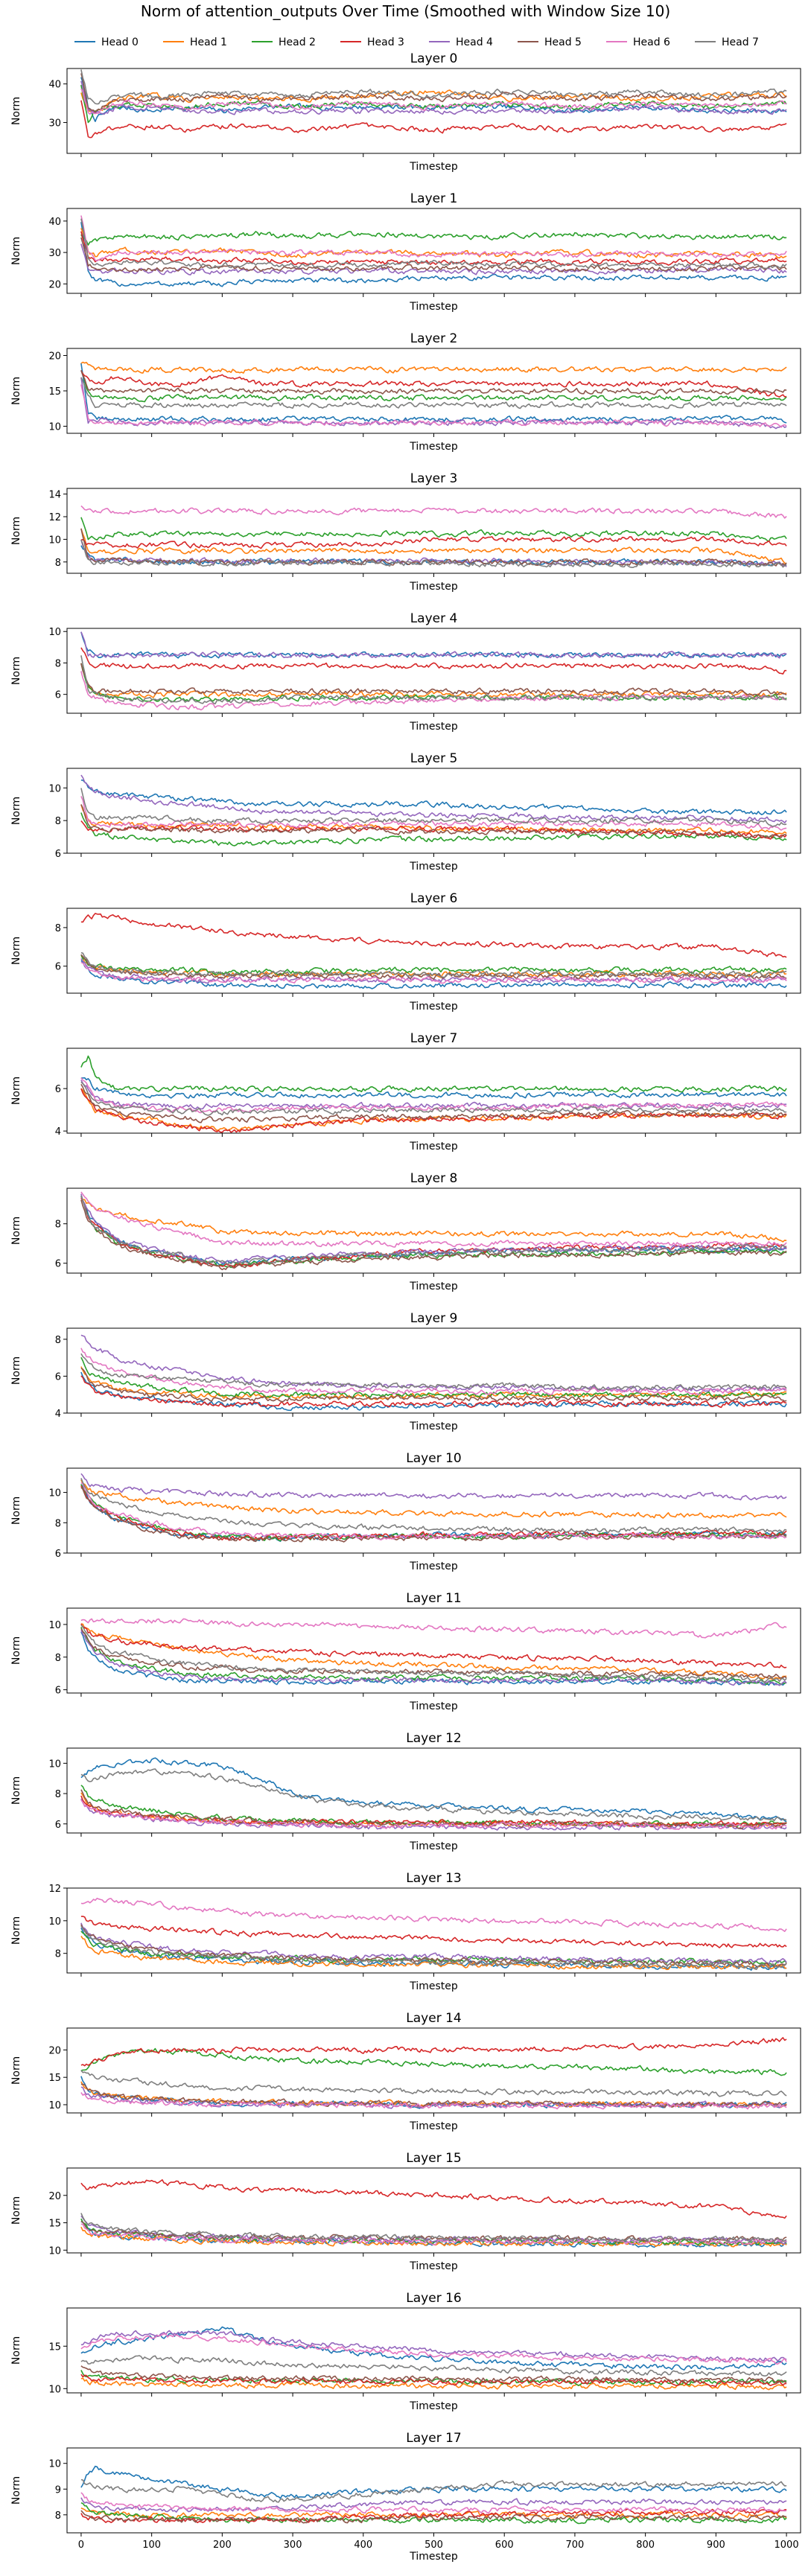 This screenshot has width=811, height=2576. Describe the element at coordinates (405, 1931) in the screenshot. I see `subplot-layer-13: Layer 13 8 10 12 Timestep Norm` at that location.